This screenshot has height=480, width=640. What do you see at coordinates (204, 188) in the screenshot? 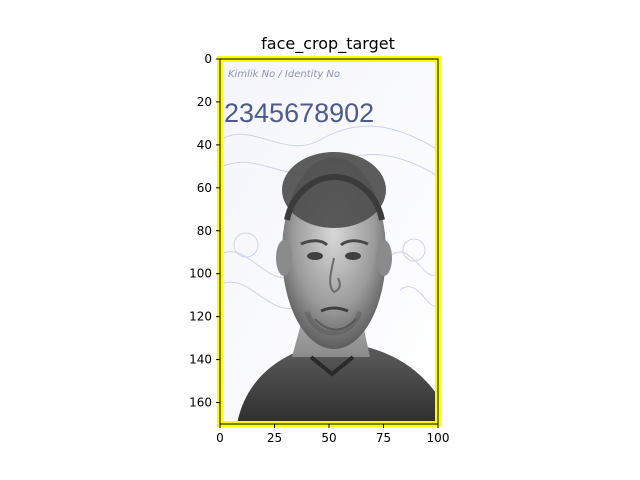
I see `y-tick-label: 60` at bounding box center [204, 188].